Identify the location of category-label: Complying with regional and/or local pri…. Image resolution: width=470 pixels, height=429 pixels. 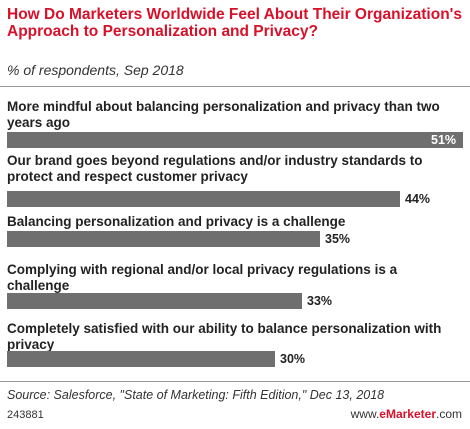
(202, 277).